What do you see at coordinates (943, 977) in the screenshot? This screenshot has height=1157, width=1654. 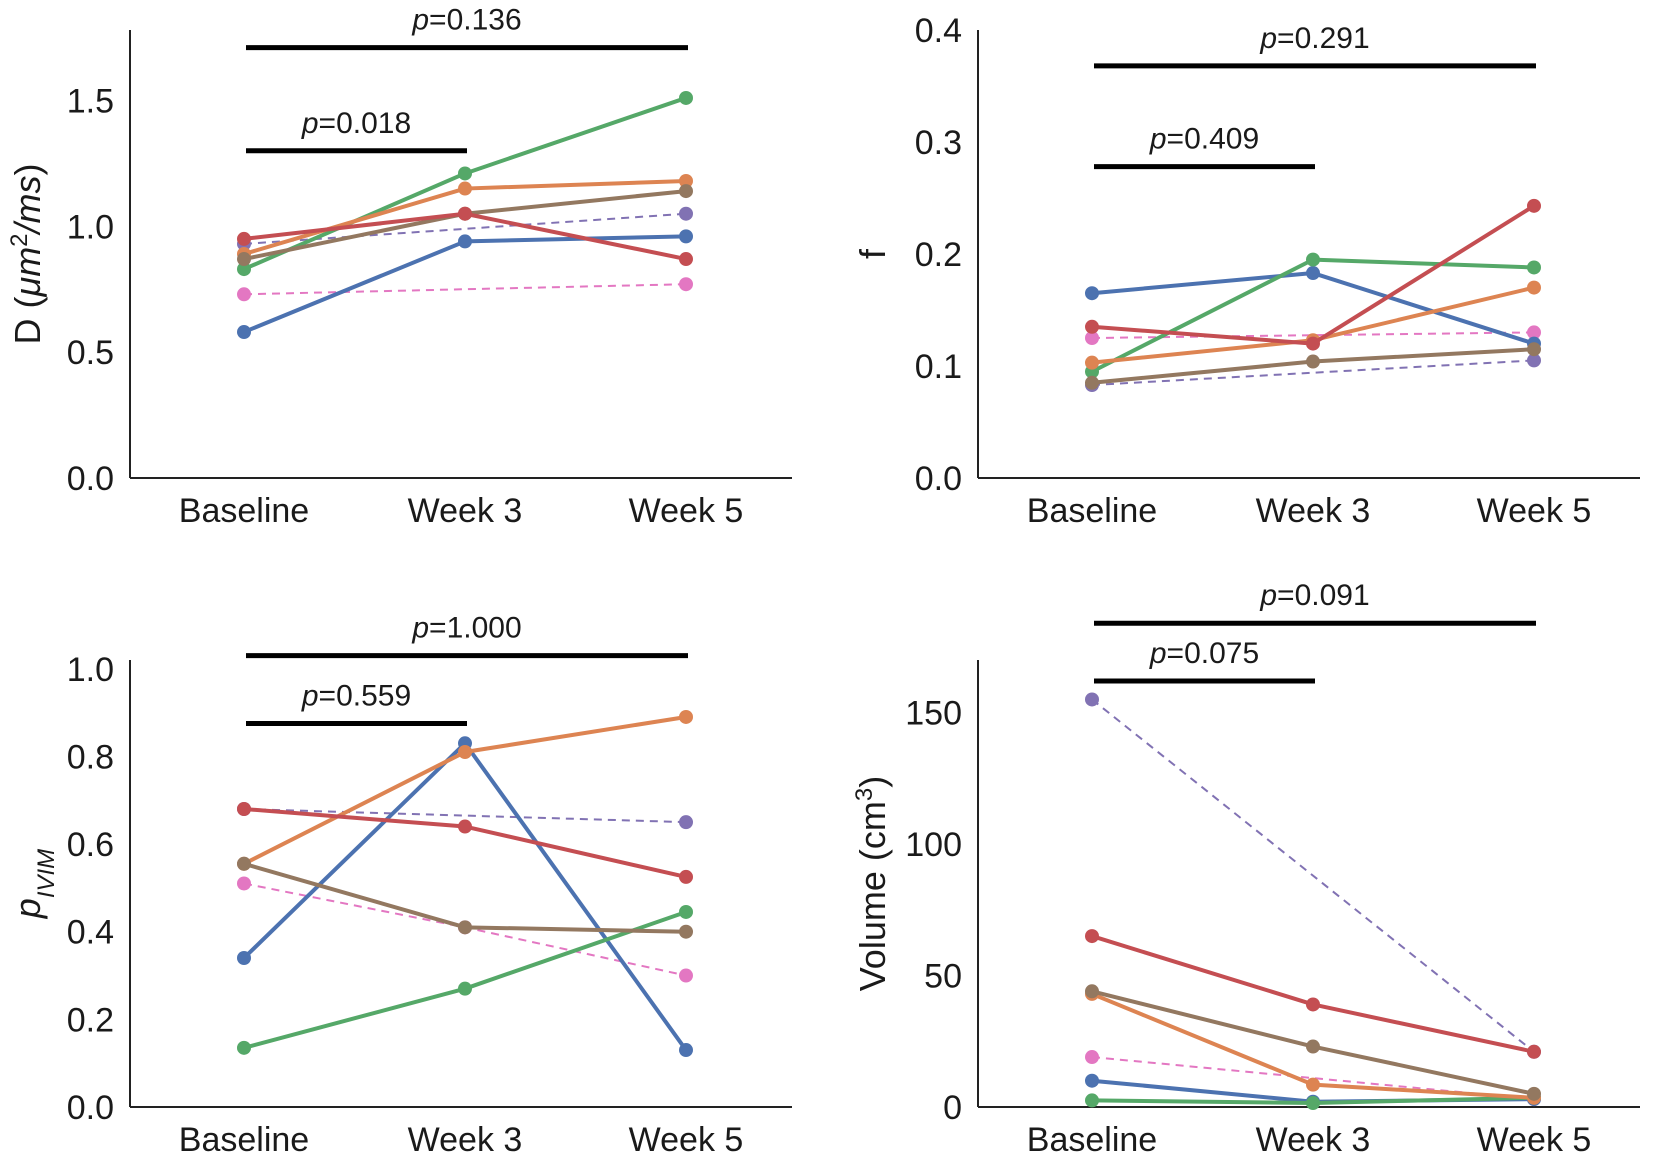 I see `y-tick-label: 50` at bounding box center [943, 977].